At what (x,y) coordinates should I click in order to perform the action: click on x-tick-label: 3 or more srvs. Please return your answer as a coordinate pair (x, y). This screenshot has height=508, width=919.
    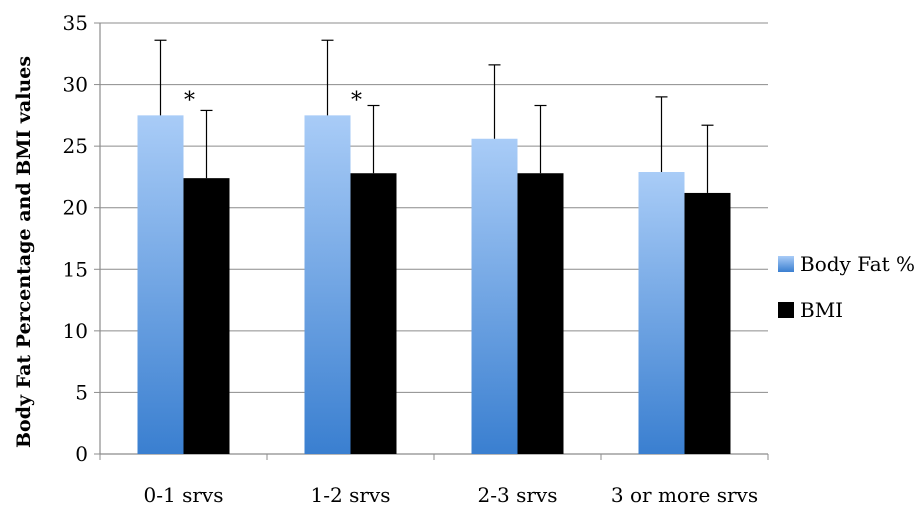
    Looking at the image, I should click on (684, 495).